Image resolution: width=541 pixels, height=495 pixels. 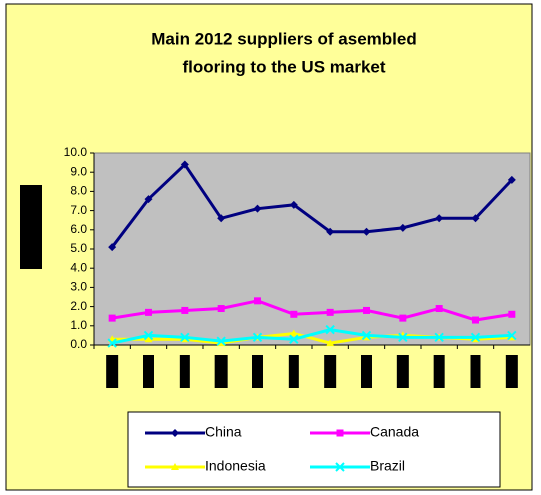 I want to click on legend-label: China, so click(x=223, y=432).